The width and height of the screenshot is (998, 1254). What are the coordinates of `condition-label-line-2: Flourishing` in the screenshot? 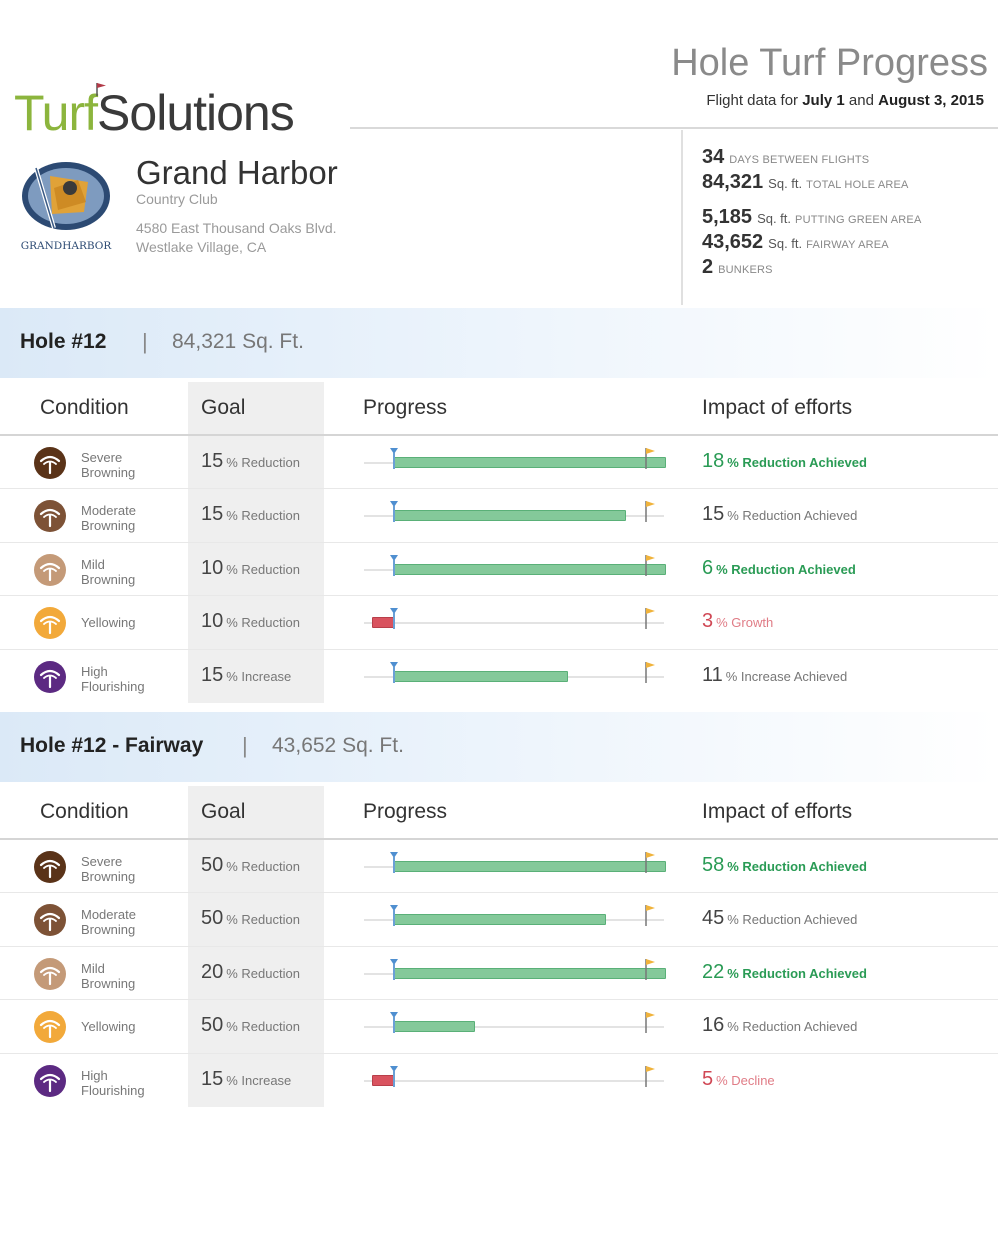 It's located at (113, 686).